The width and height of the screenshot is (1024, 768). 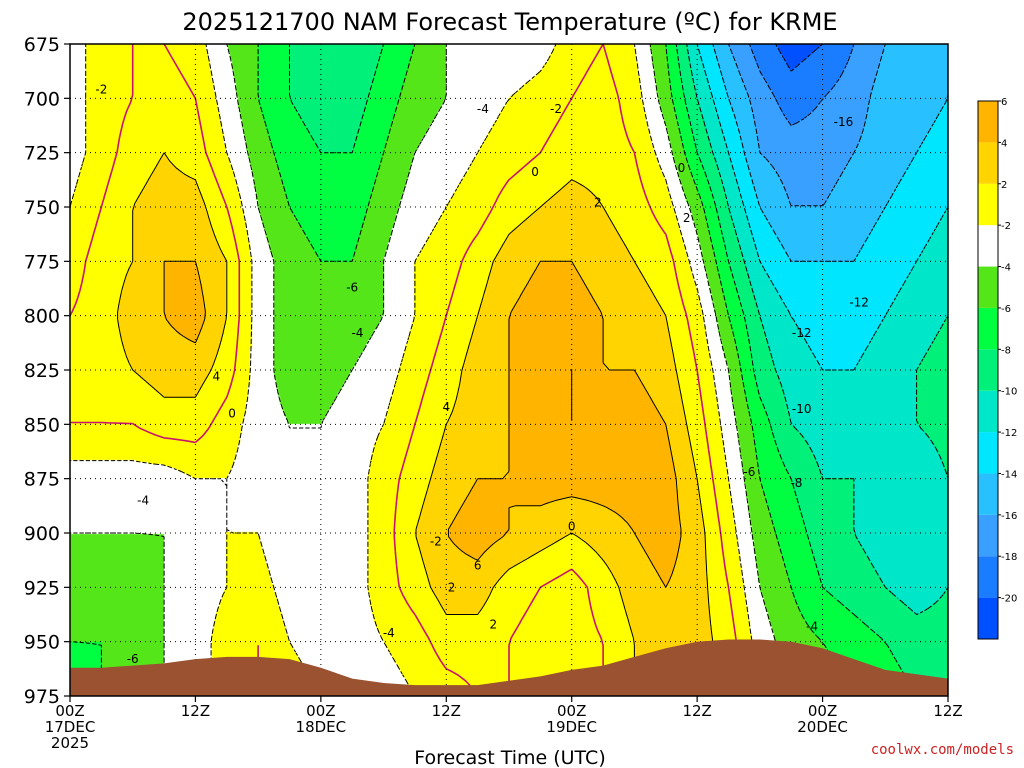 What do you see at coordinates (42, 425) in the screenshot?
I see `y-tick-label: 850` at bounding box center [42, 425].